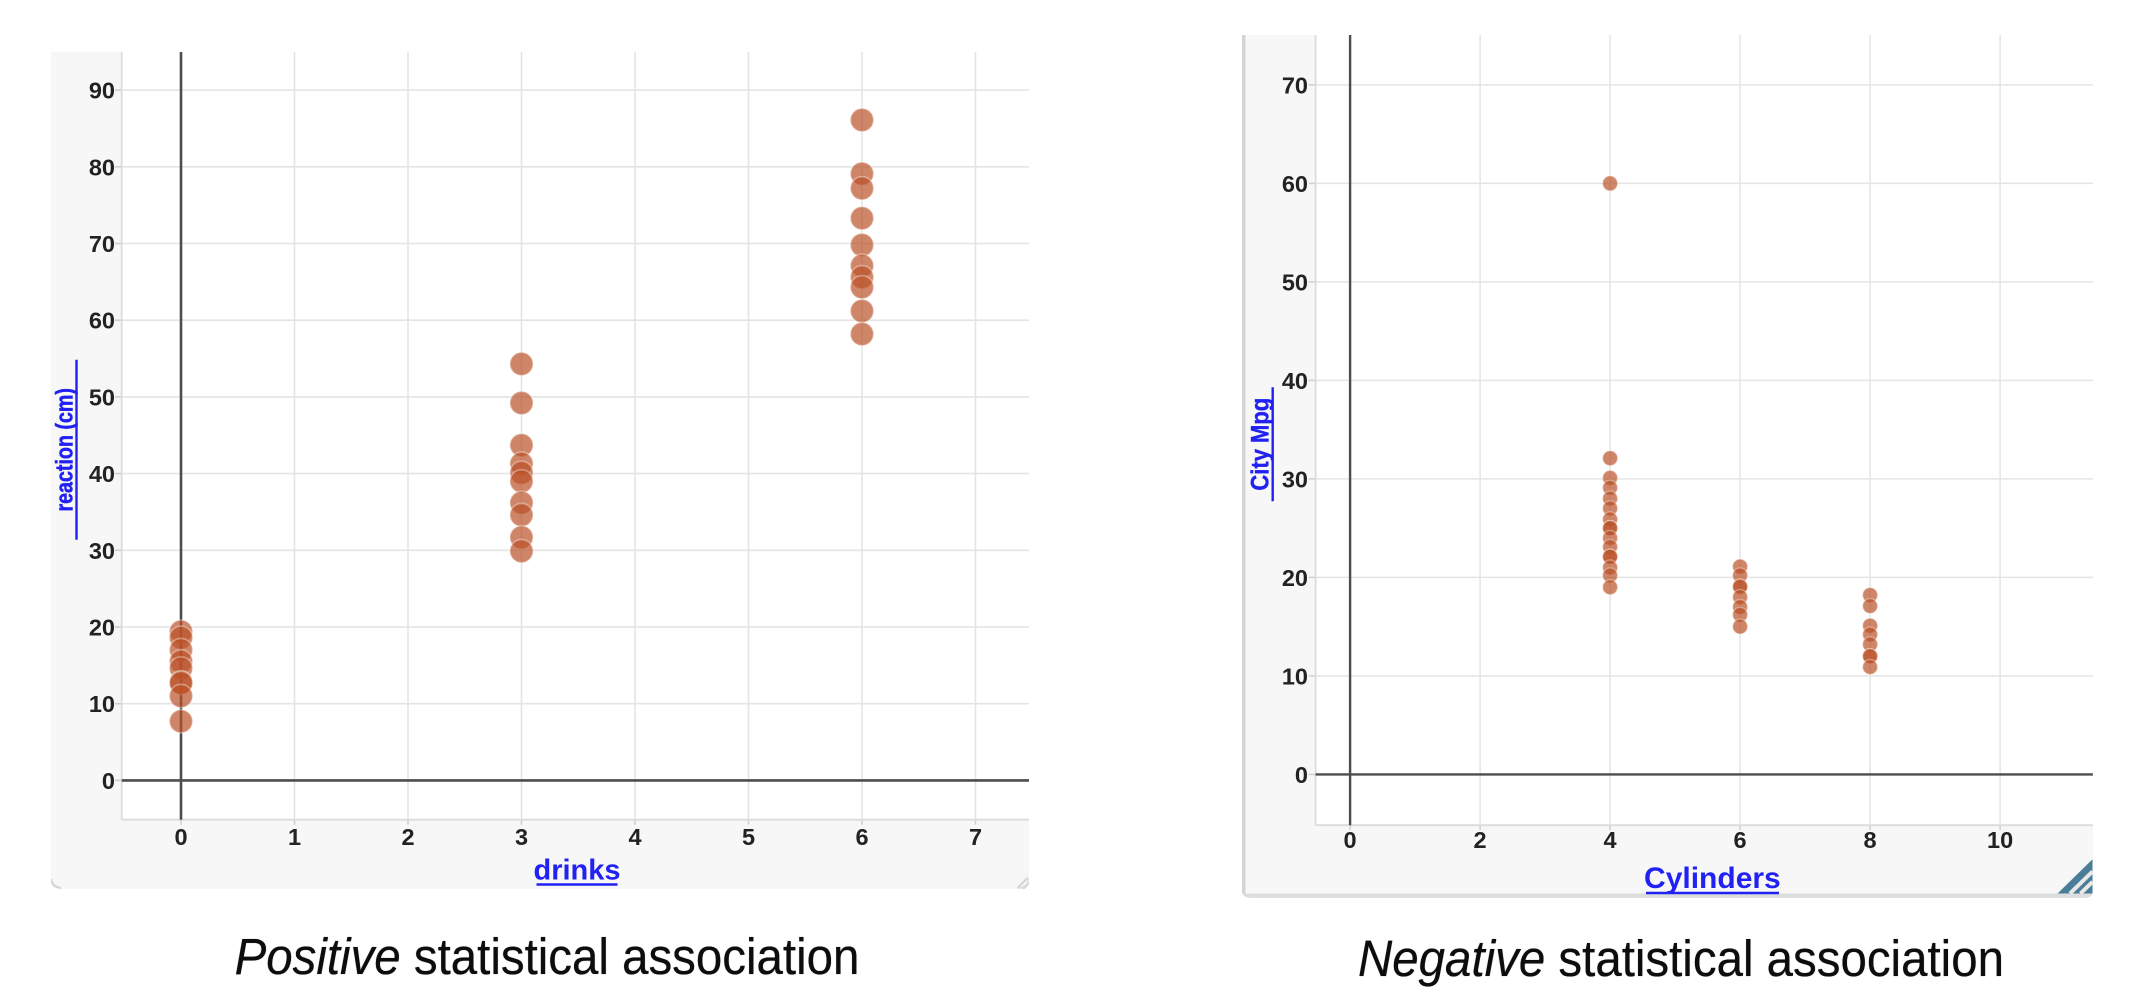  I want to click on svg-text: City Mpg, so click(1260, 444).